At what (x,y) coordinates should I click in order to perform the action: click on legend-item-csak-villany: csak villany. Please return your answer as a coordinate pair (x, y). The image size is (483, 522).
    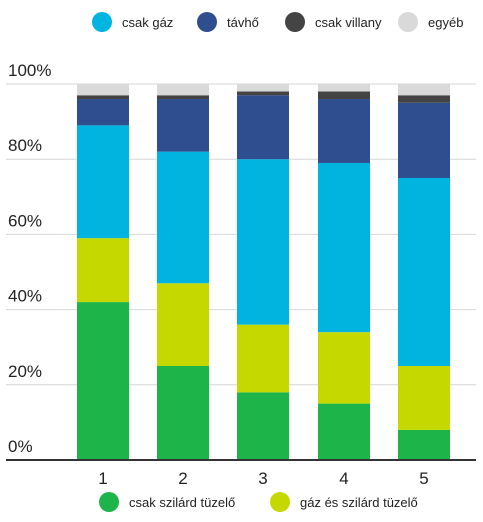
    Looking at the image, I should click on (333, 22).